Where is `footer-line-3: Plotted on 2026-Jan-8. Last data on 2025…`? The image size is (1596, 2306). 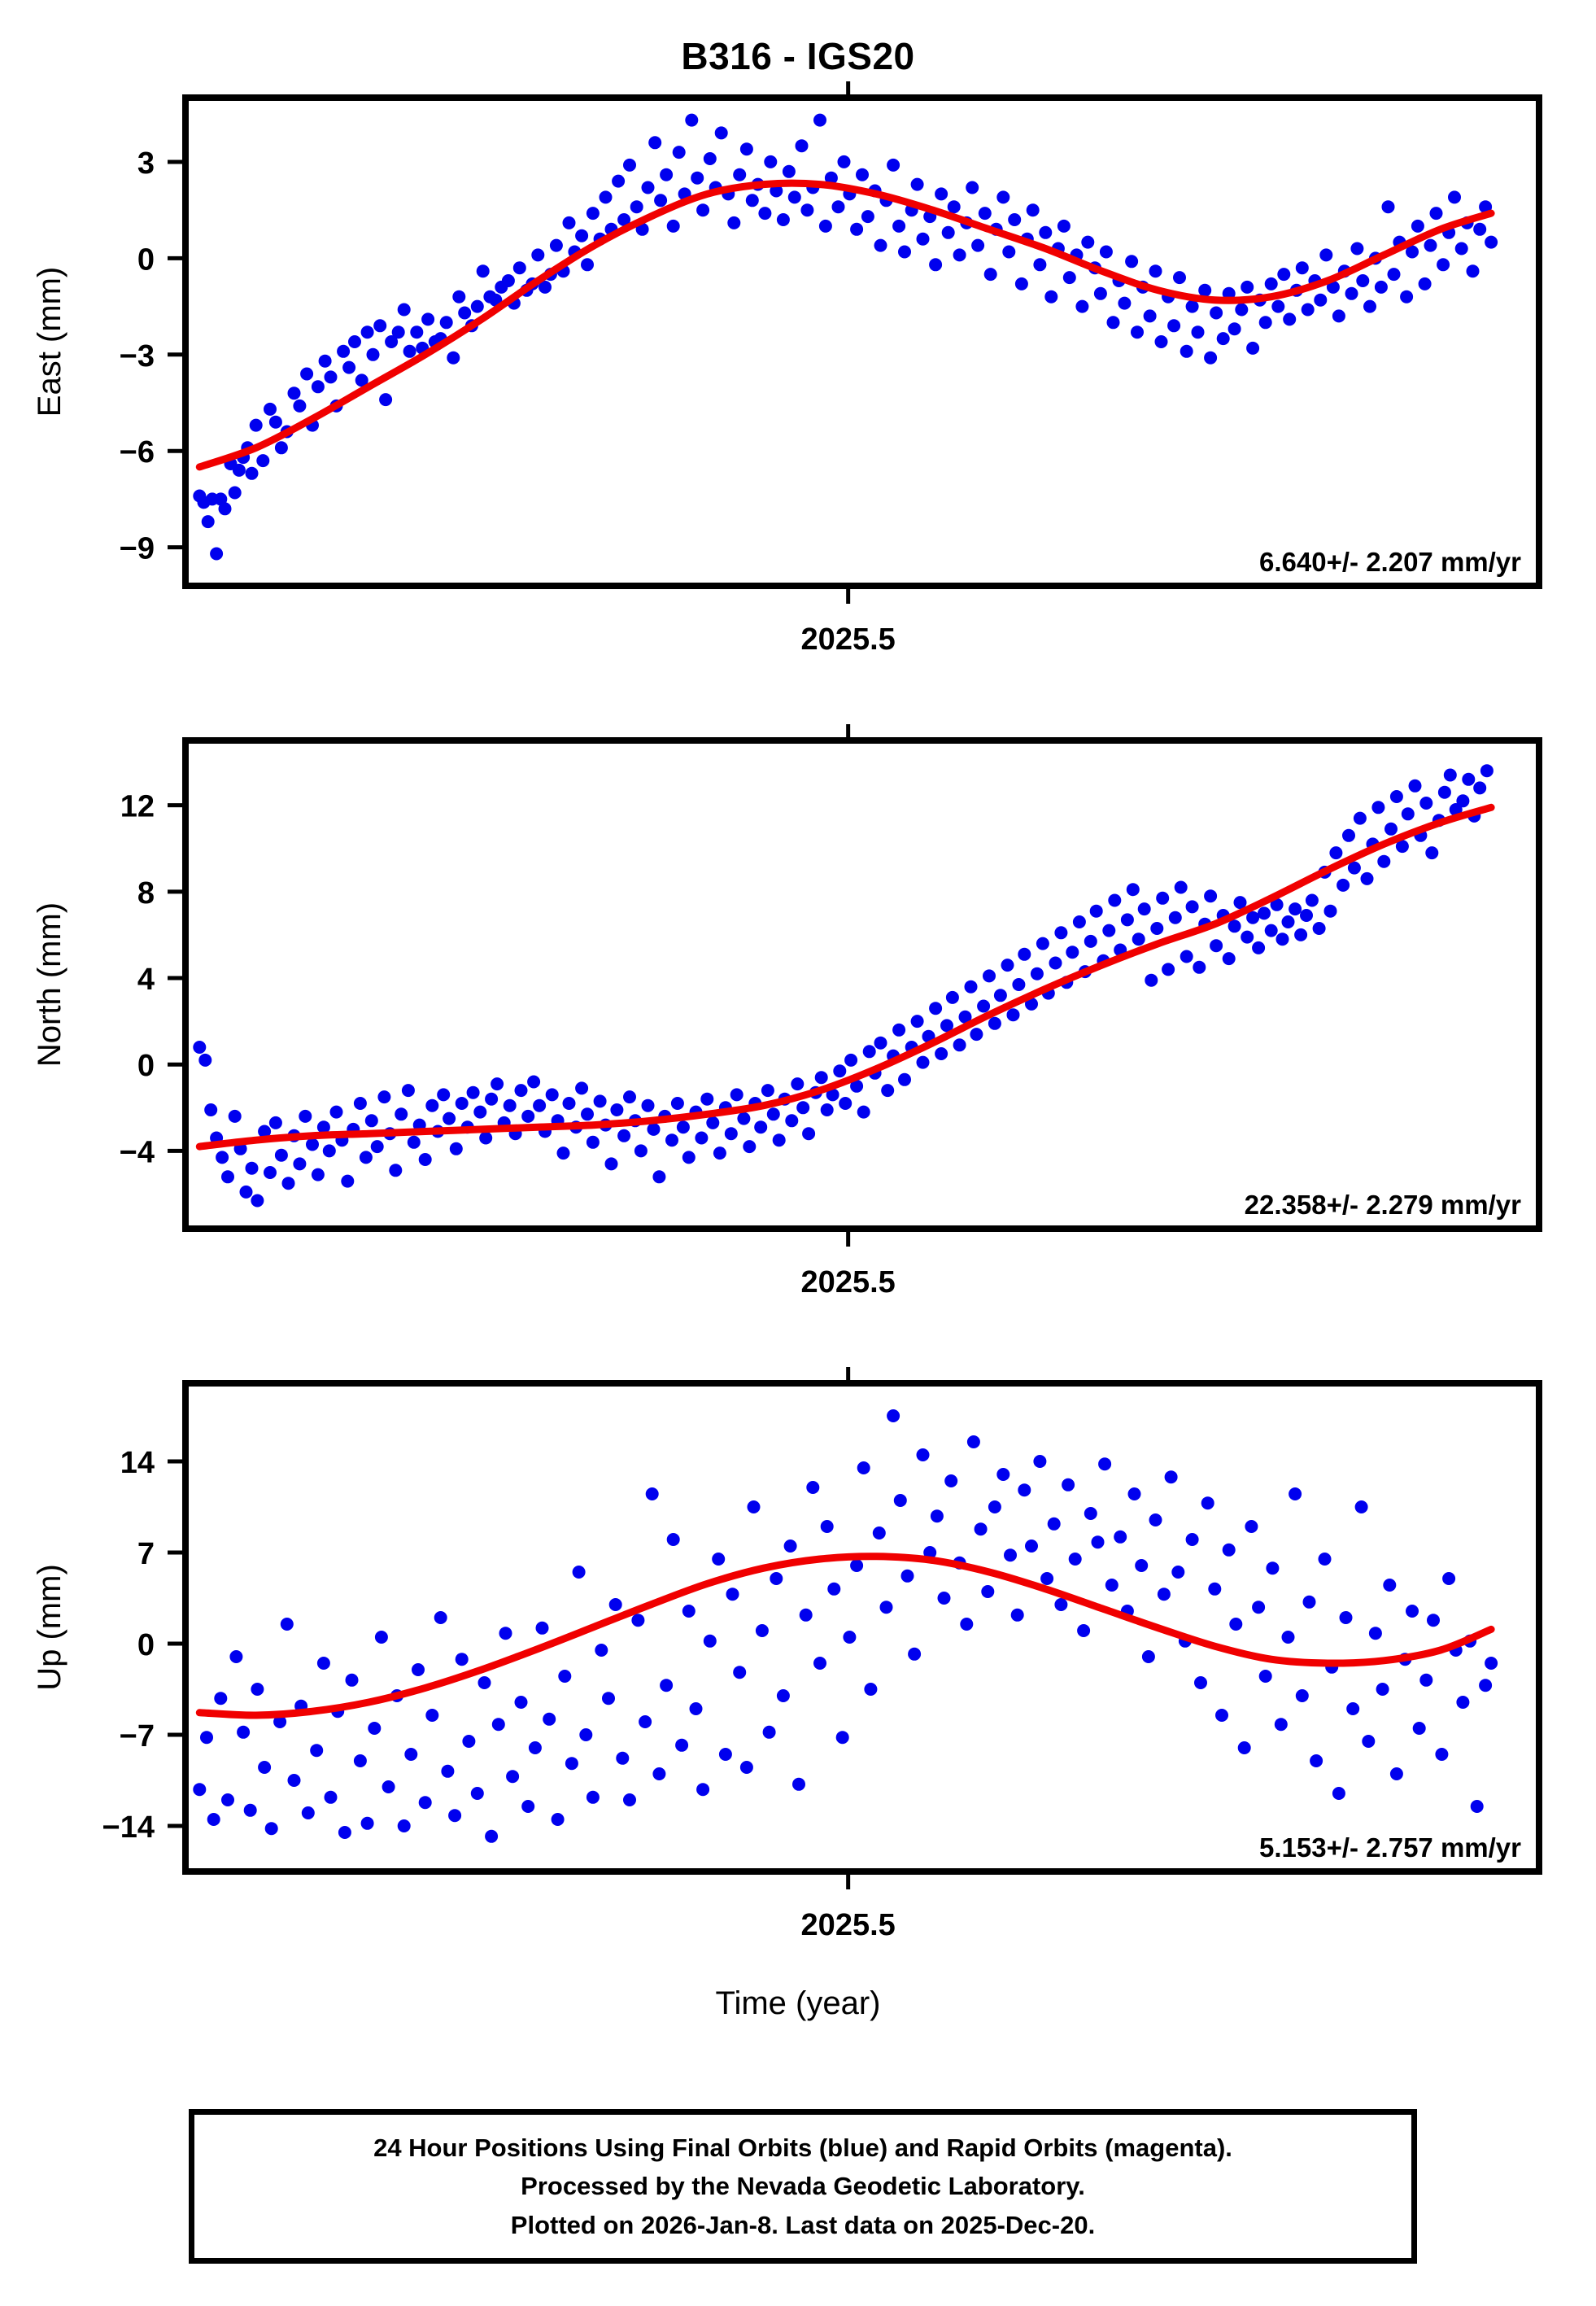
footer-line-3: Plotted on 2026-Jan-8. Last data on 2025… is located at coordinates (803, 2224).